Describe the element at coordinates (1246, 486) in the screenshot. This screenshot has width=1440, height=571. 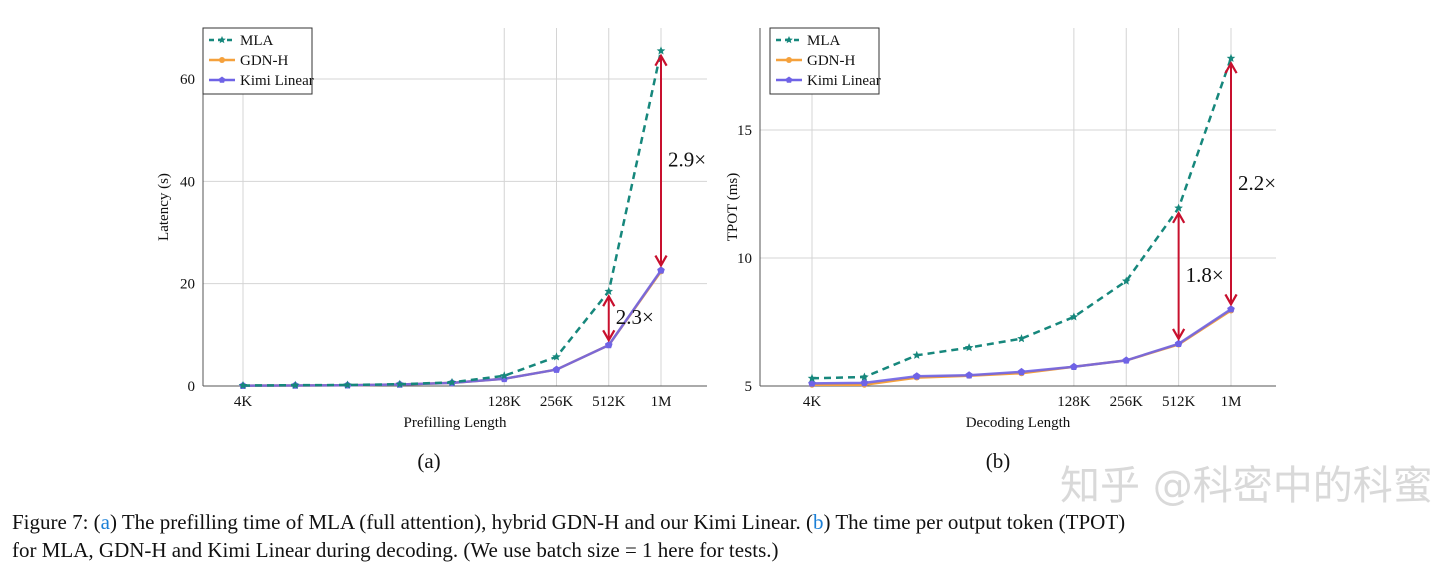
I see `watermark: 知乎 @科密中的科蜜` at that location.